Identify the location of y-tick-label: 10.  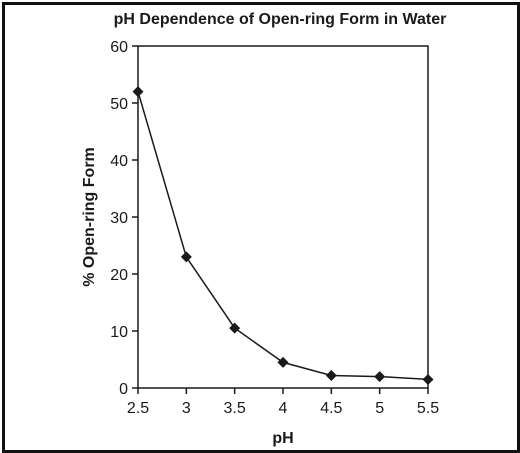
(119, 332).